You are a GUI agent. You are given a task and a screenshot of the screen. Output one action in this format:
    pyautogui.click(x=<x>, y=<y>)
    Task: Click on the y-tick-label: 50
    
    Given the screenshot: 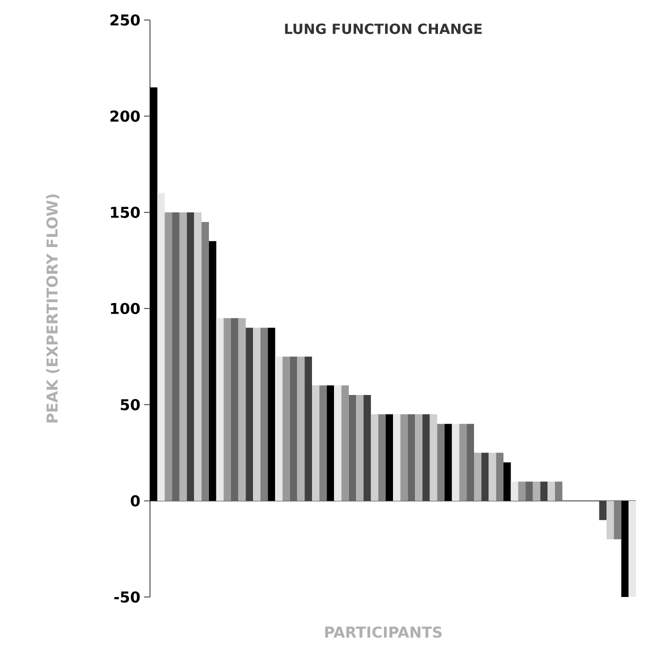 What is the action you would take?
    pyautogui.click(x=130, y=404)
    